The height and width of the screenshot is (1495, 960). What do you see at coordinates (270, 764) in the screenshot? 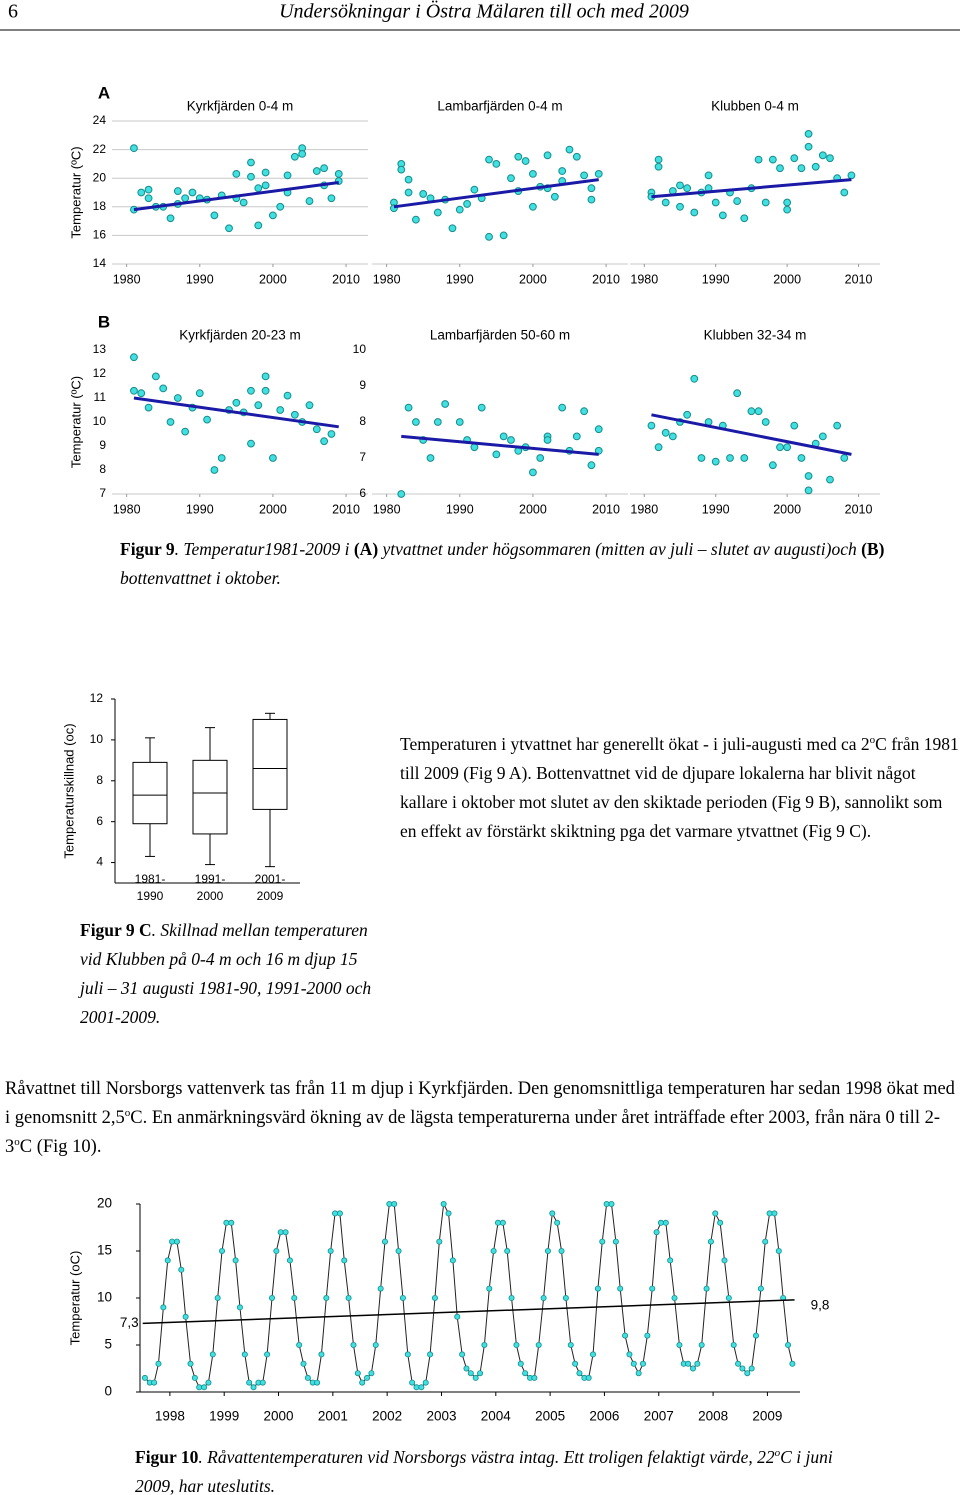
I see `box` at bounding box center [270, 764].